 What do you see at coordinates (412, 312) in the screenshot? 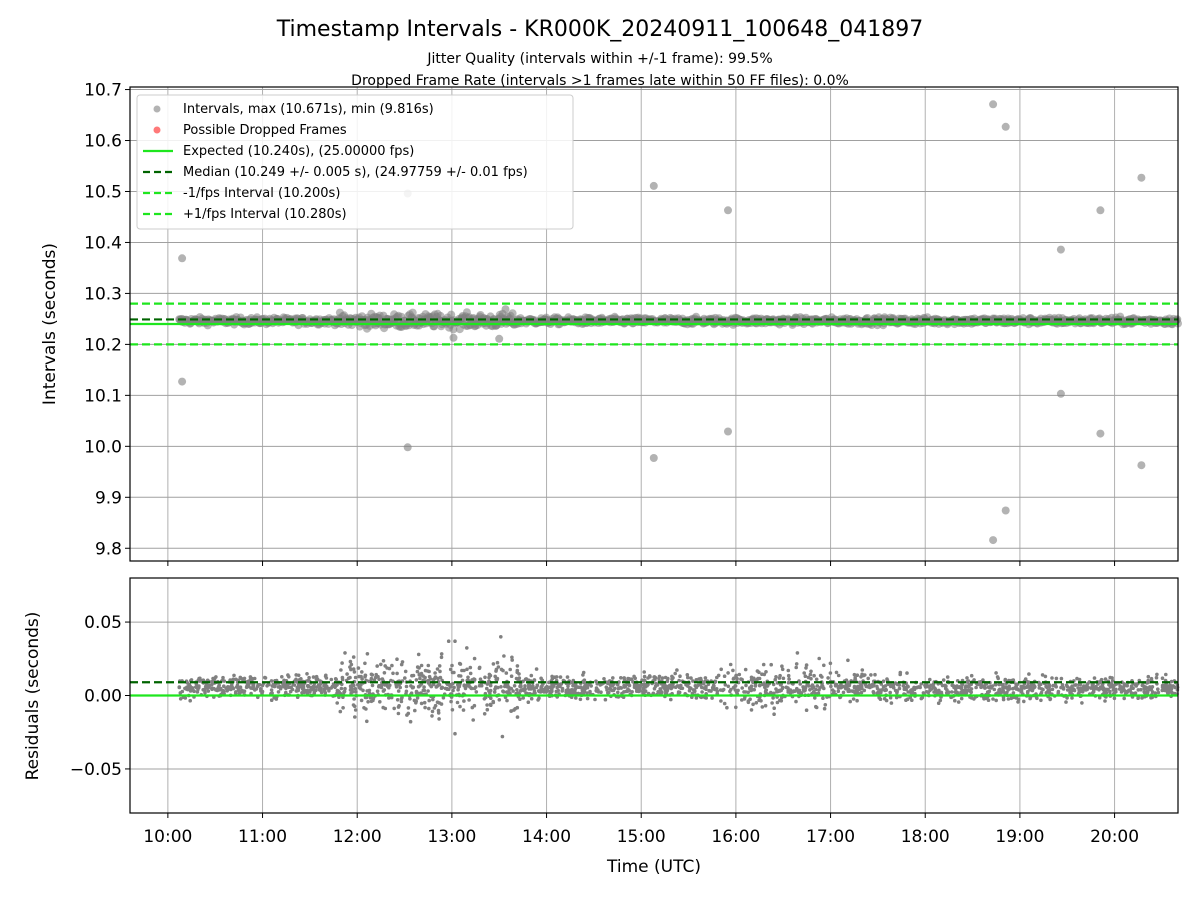
I see `interval-point` at bounding box center [412, 312].